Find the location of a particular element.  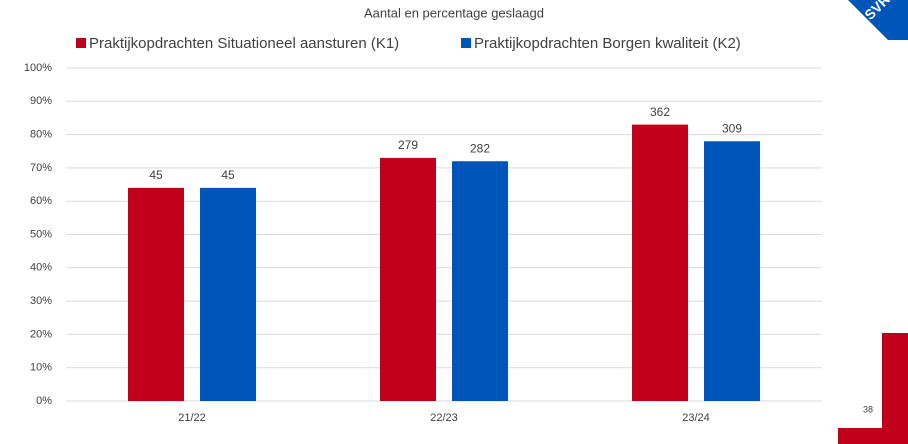

page-number: 38 is located at coordinates (868, 409).